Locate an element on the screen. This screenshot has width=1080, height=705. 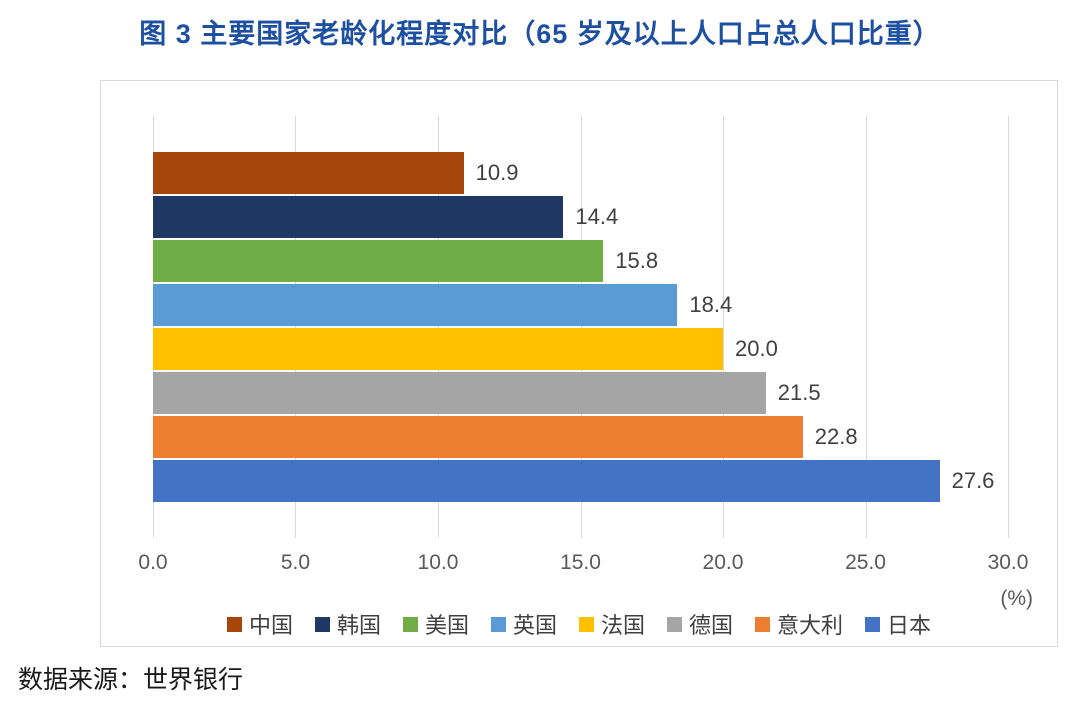
bar-value-label: 18.4 is located at coordinates (711, 304).